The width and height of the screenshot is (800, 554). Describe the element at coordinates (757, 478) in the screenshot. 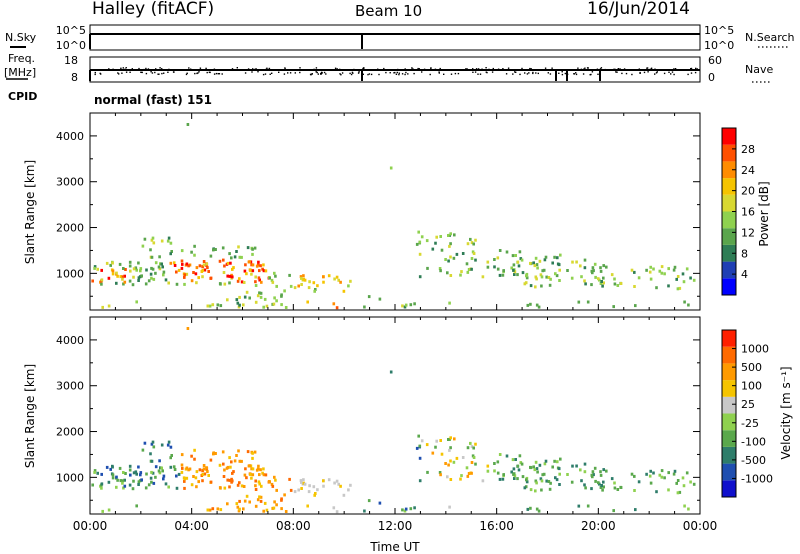

I see `colorbar-tick-label: -1000` at that location.